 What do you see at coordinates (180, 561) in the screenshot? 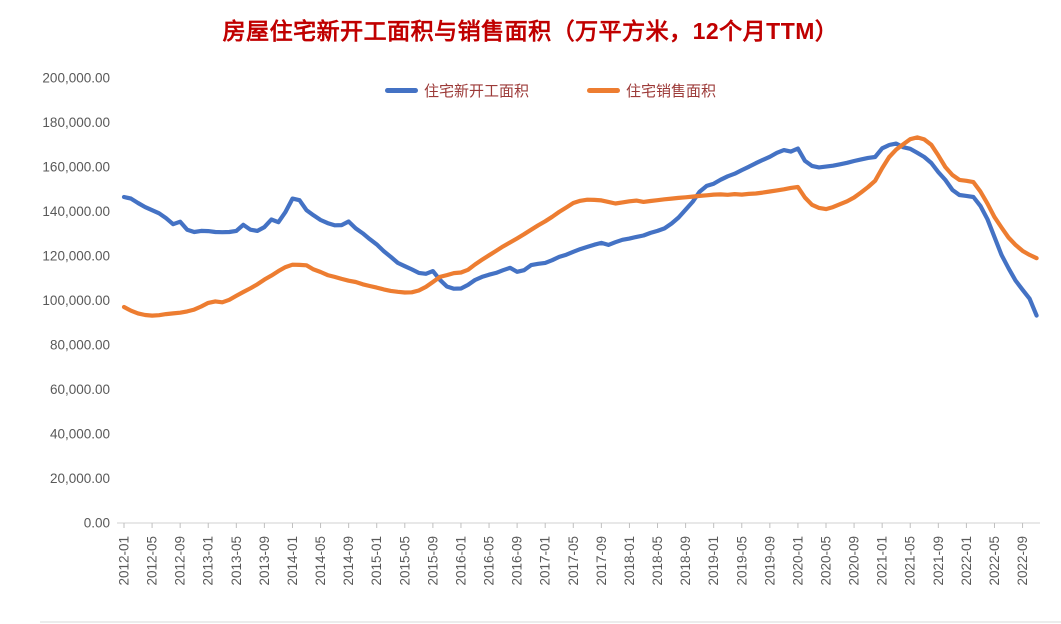
I see `x-axis-label: 2012-09` at bounding box center [180, 561].